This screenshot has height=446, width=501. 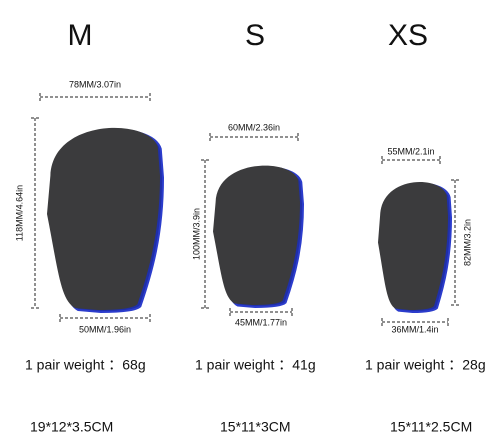 What do you see at coordinates (255, 365) in the screenshot?
I see `weight: 1 pair weight ：41g` at bounding box center [255, 365].